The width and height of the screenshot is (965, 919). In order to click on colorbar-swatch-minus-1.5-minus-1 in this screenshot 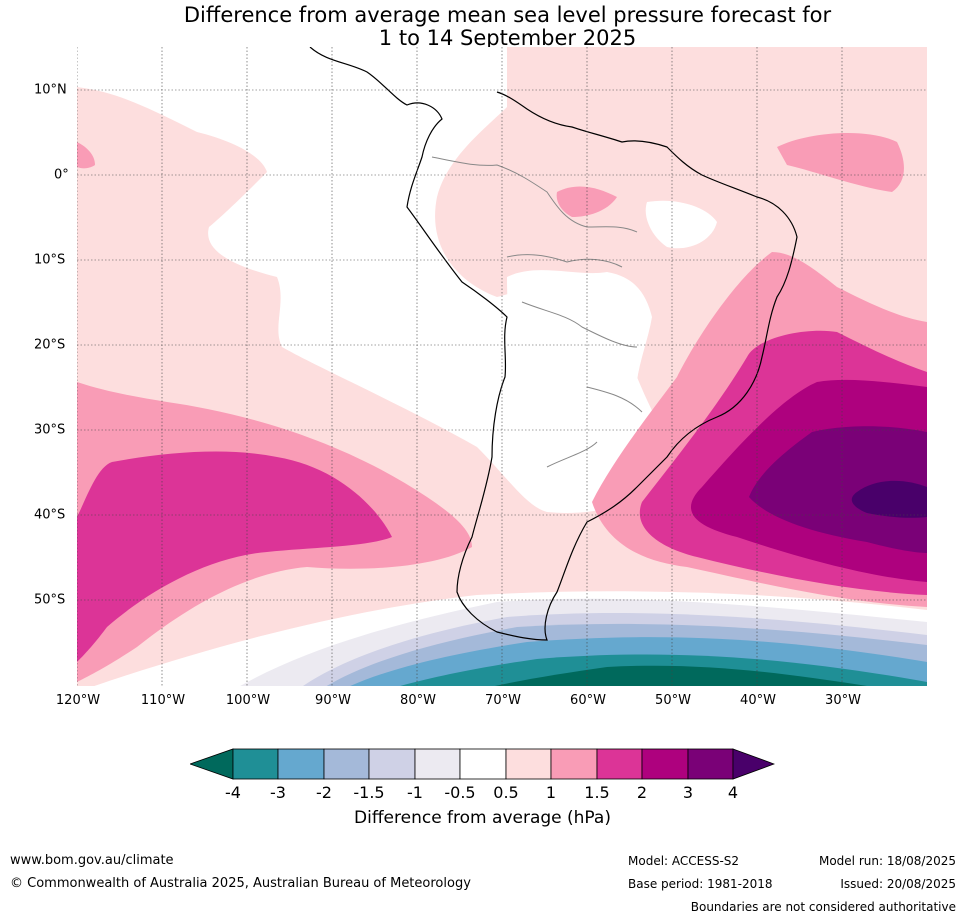, I will do `click(392, 764)`.